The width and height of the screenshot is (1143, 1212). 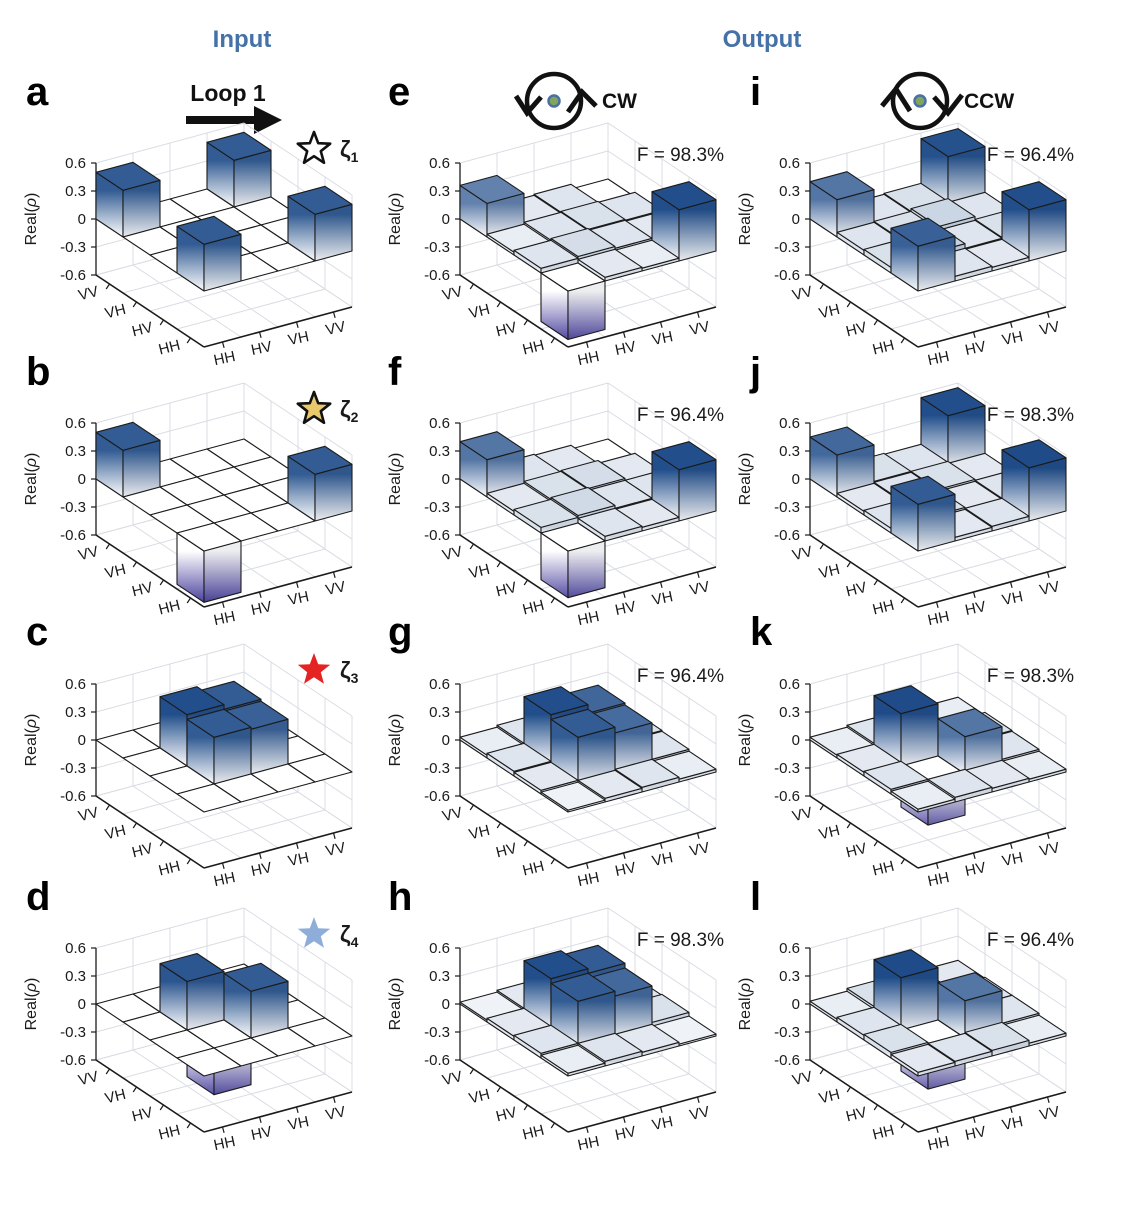 I want to click on loop-1-arrow-icon, so click(x=234, y=120).